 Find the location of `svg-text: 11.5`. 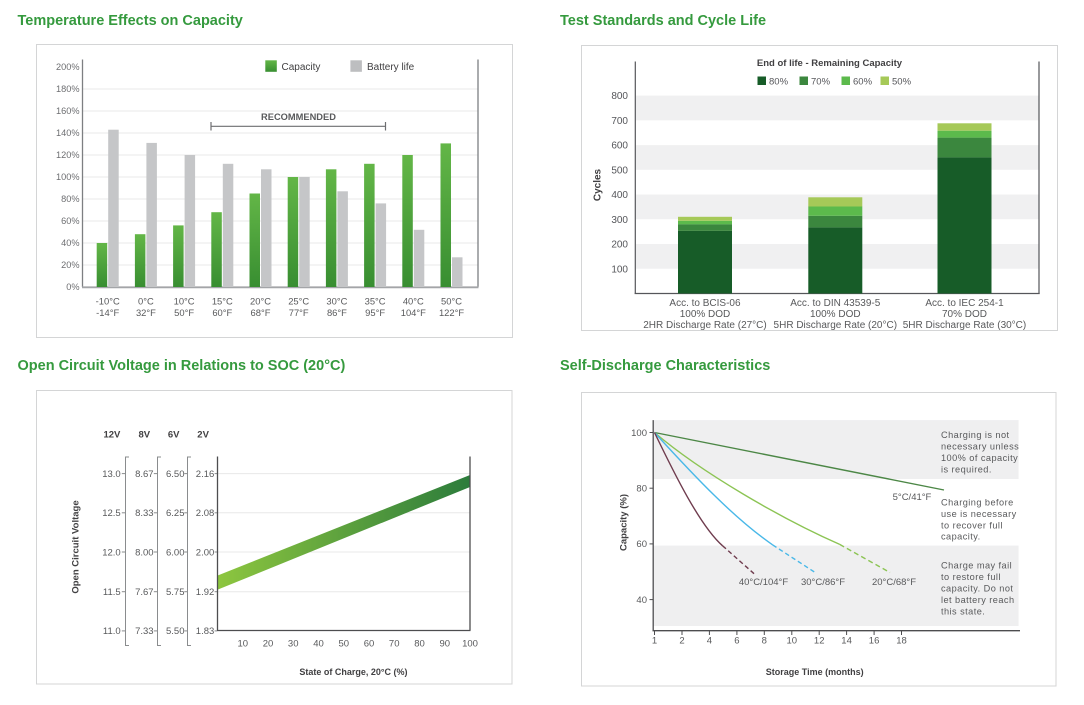

svg-text: 11.5 is located at coordinates (112, 592).